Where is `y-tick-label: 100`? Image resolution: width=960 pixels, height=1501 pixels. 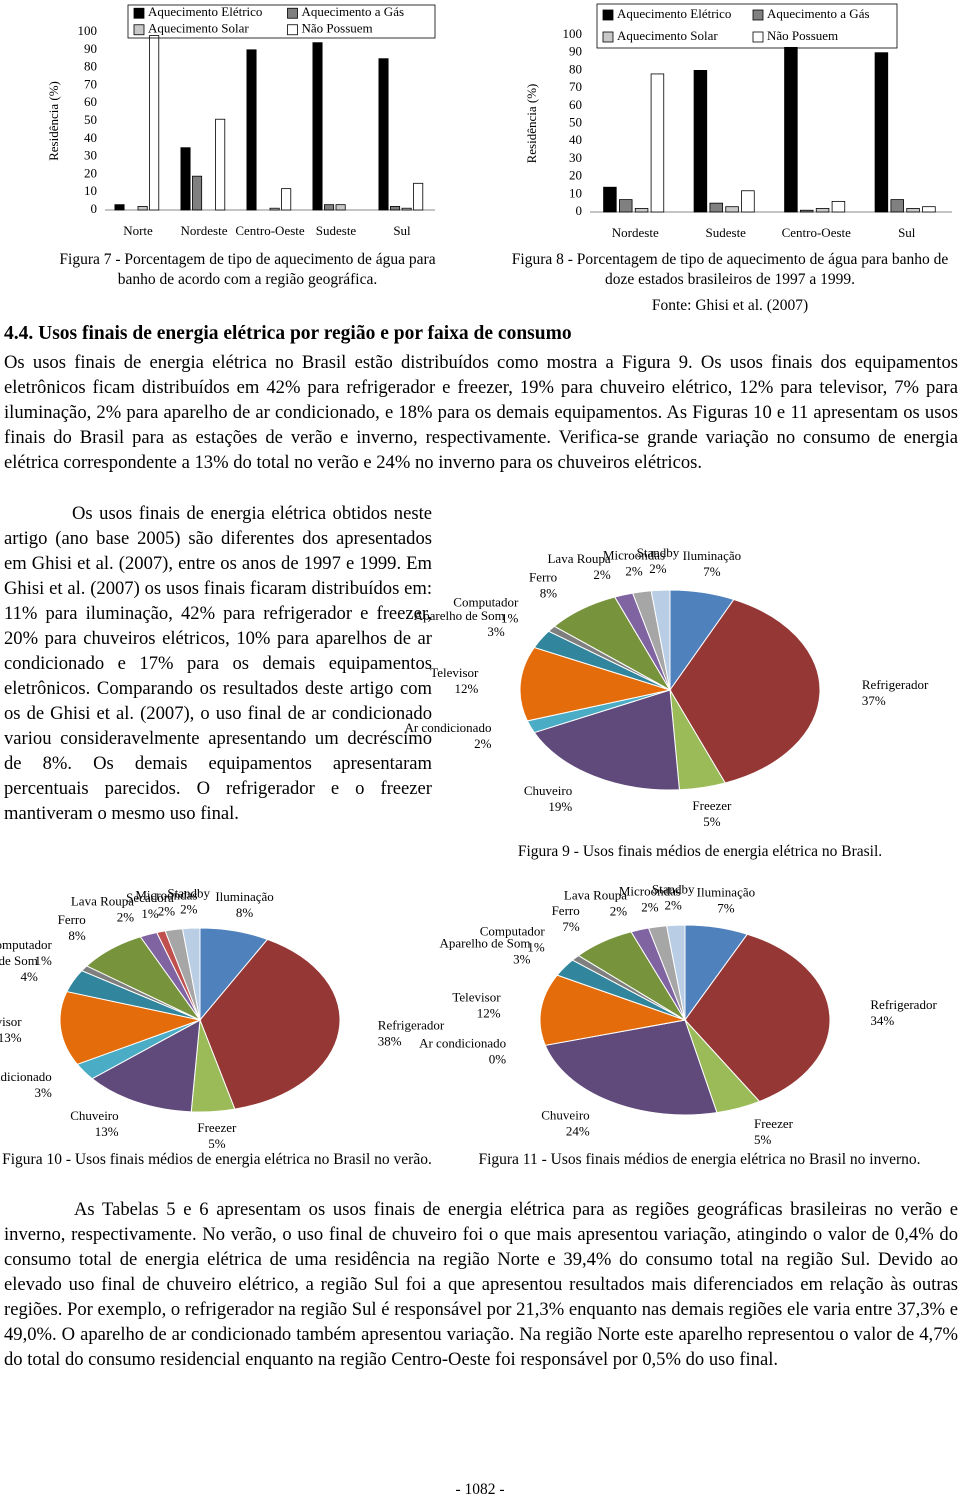
y-tick-label: 100 is located at coordinates (573, 33).